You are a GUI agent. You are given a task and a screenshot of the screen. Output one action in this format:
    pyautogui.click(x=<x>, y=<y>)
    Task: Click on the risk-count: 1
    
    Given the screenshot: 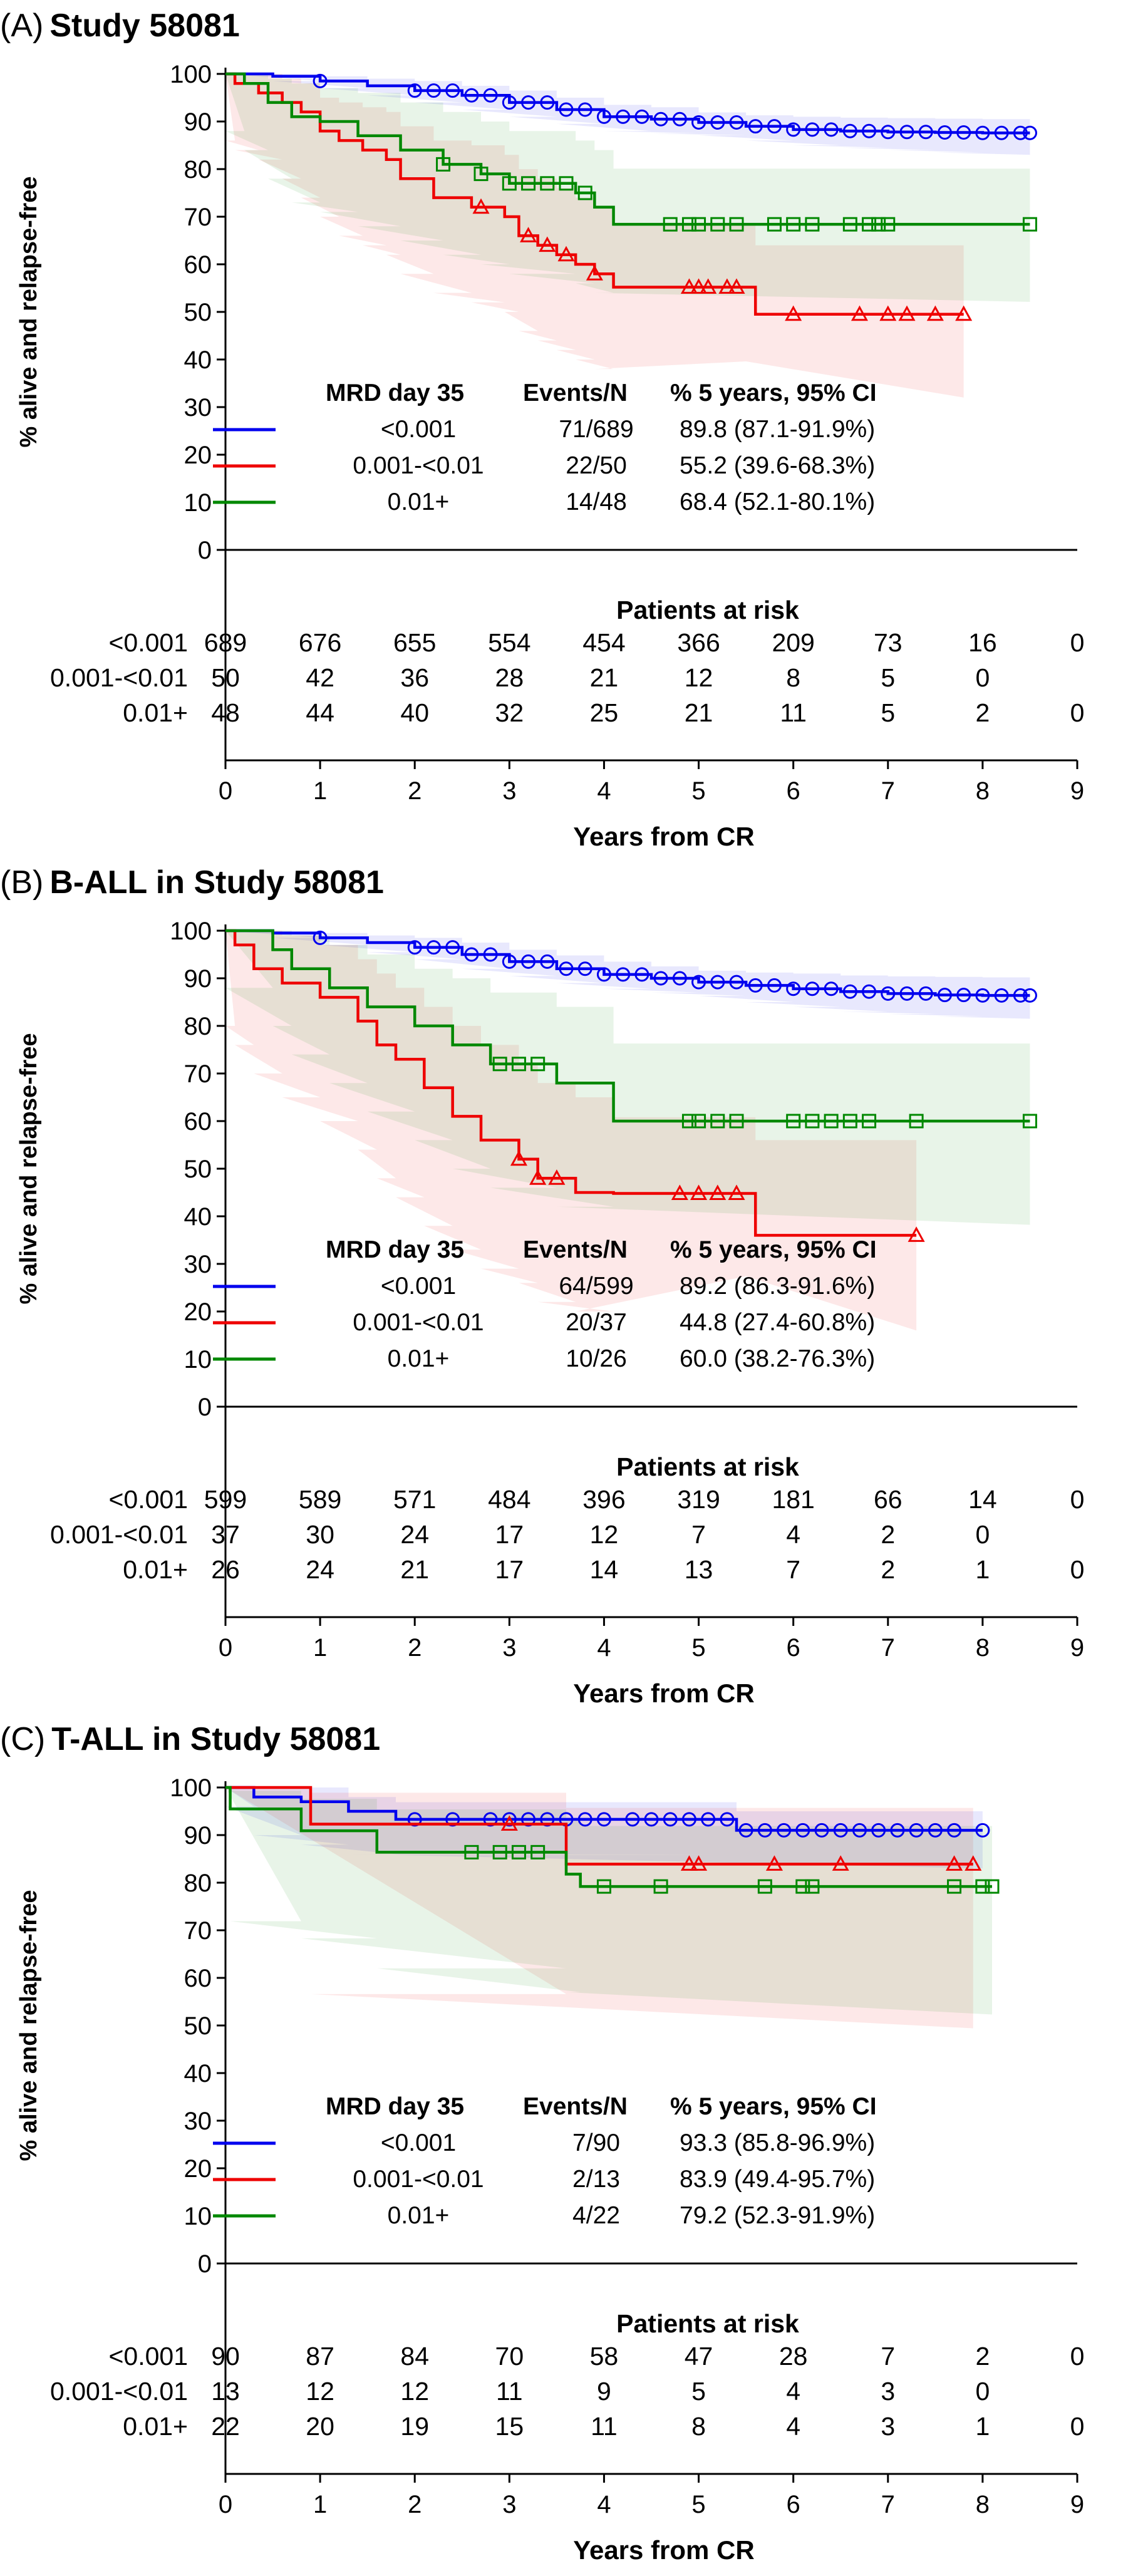 What is the action you would take?
    pyautogui.click(x=983, y=1569)
    